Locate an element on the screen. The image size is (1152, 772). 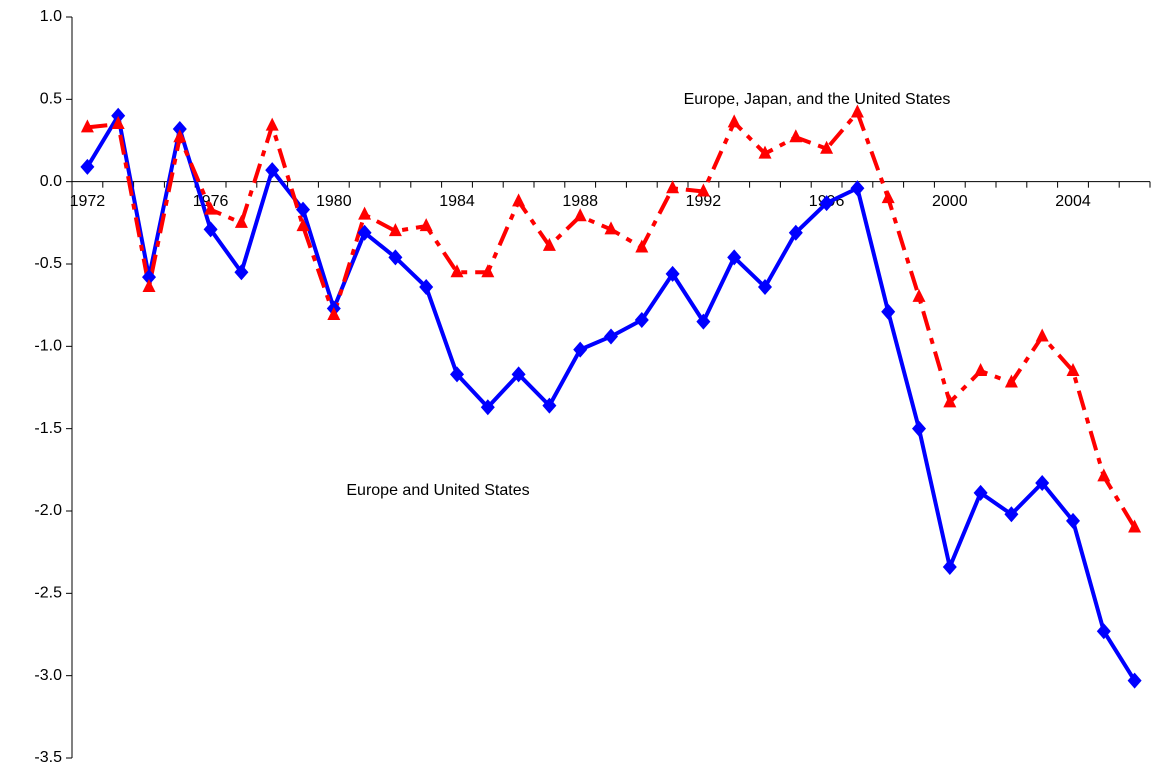
x-tick-label: 2004 is located at coordinates (1073, 201).